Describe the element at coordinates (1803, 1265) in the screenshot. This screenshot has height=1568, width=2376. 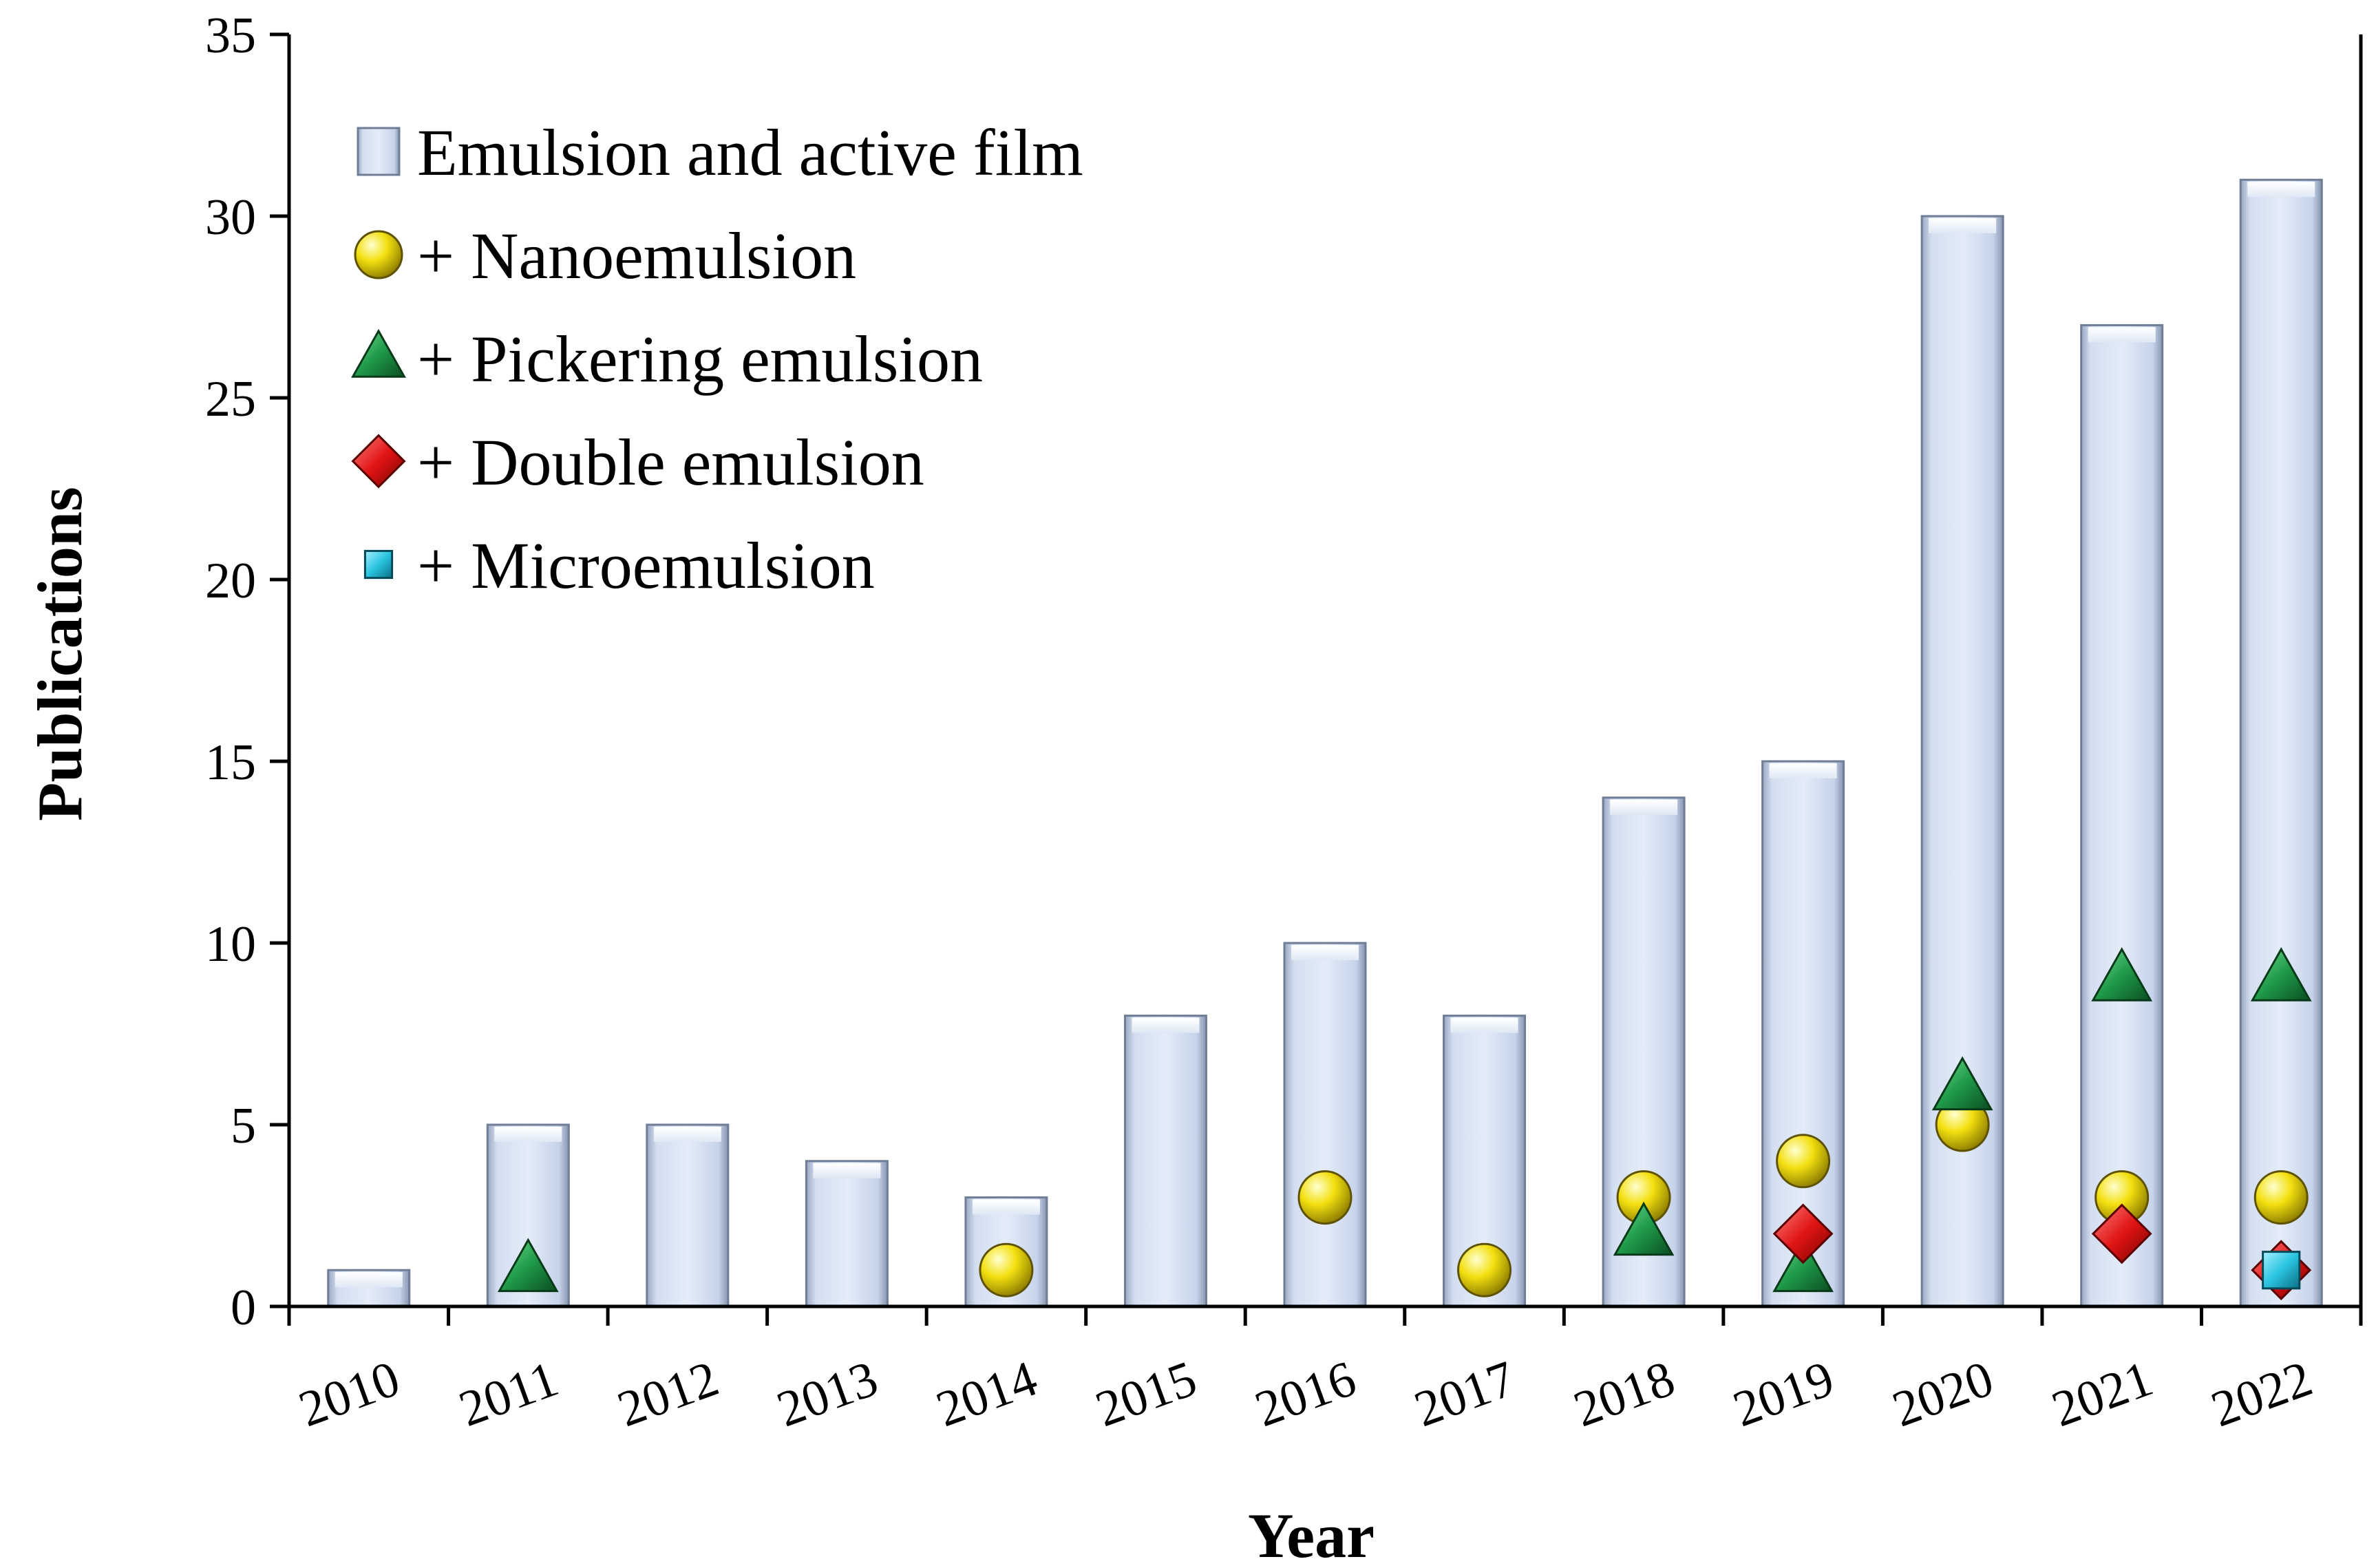
I see `triangle-marker-2019` at that location.